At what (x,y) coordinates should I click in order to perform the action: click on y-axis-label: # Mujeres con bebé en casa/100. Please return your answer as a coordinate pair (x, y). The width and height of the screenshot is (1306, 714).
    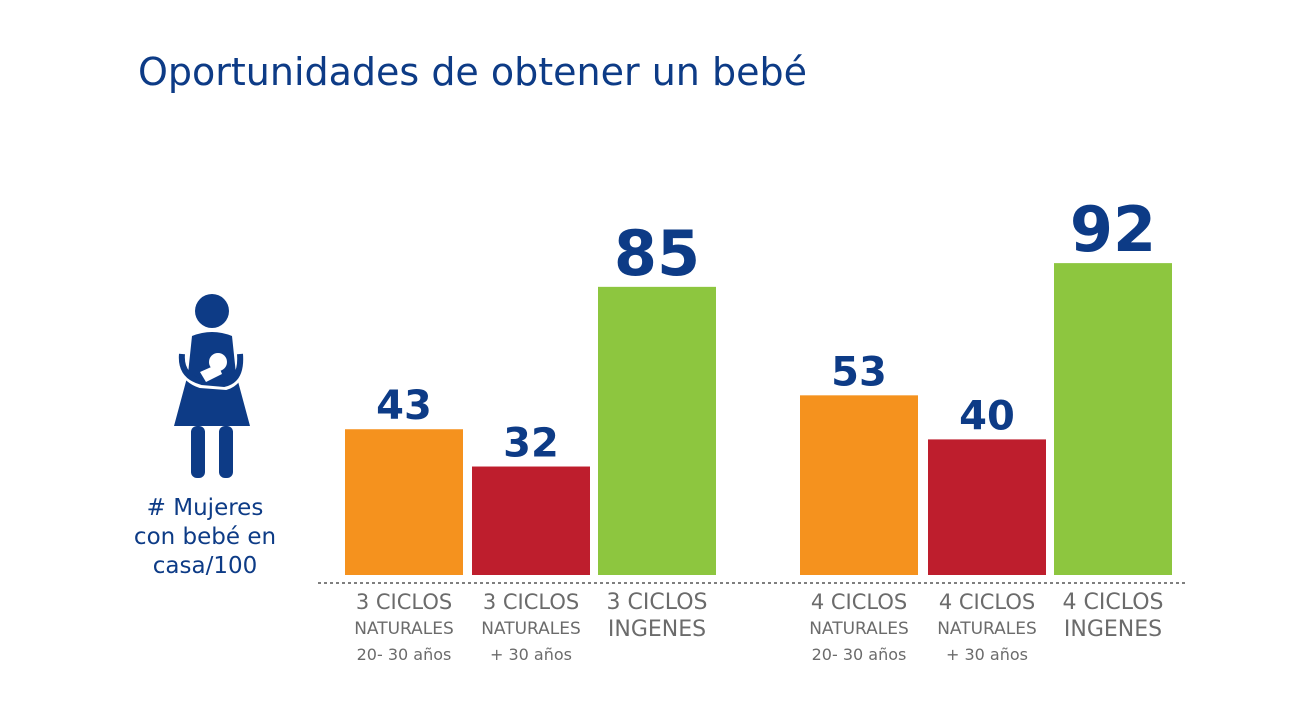
    Looking at the image, I should click on (205, 537).